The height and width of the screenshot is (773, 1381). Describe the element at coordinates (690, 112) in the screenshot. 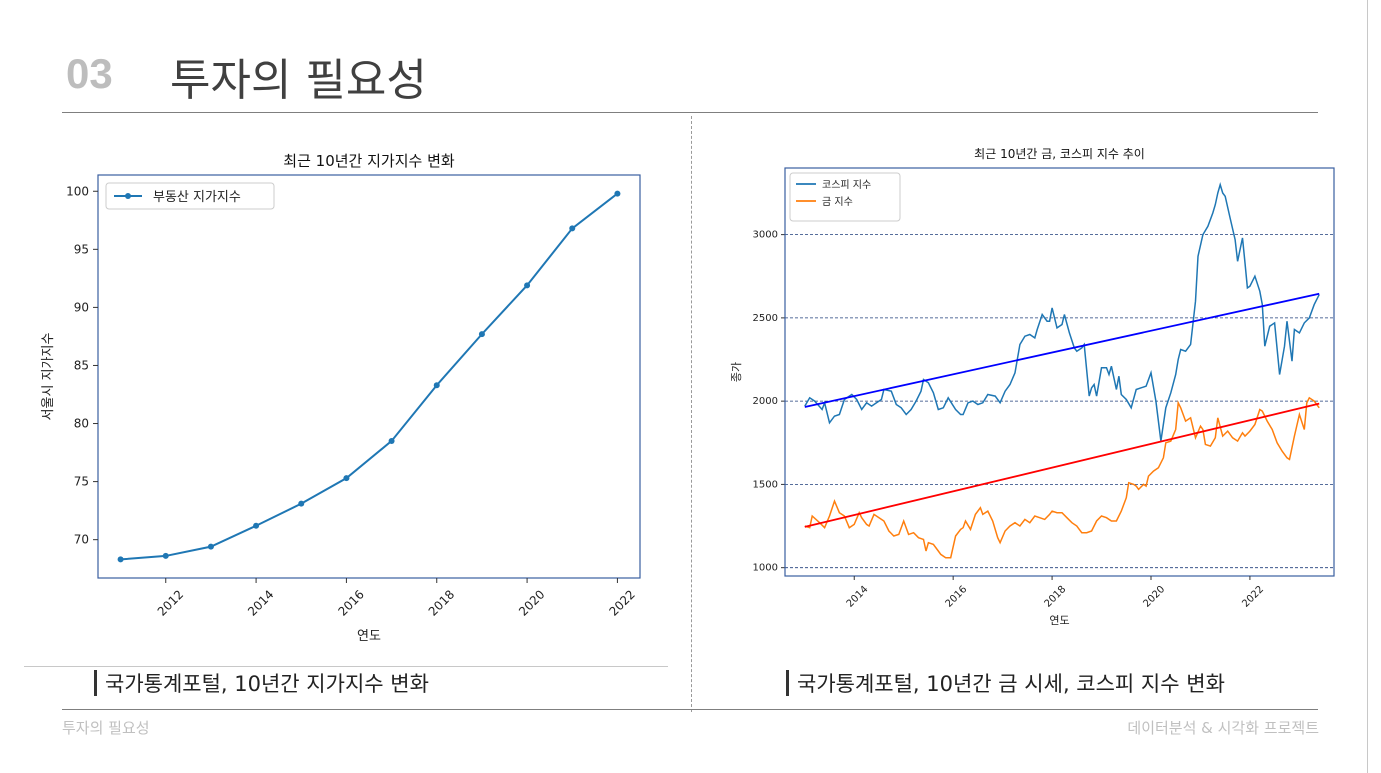

I see `header-rule` at that location.